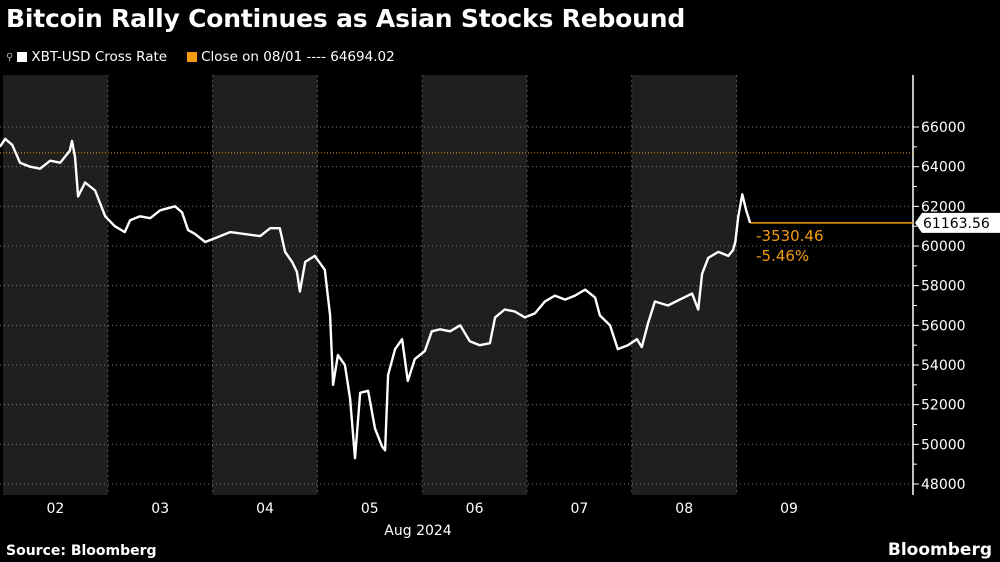 Image resolution: width=1000 pixels, height=562 pixels. Describe the element at coordinates (789, 236) in the screenshot. I see `change-label: -3530.46` at that location.